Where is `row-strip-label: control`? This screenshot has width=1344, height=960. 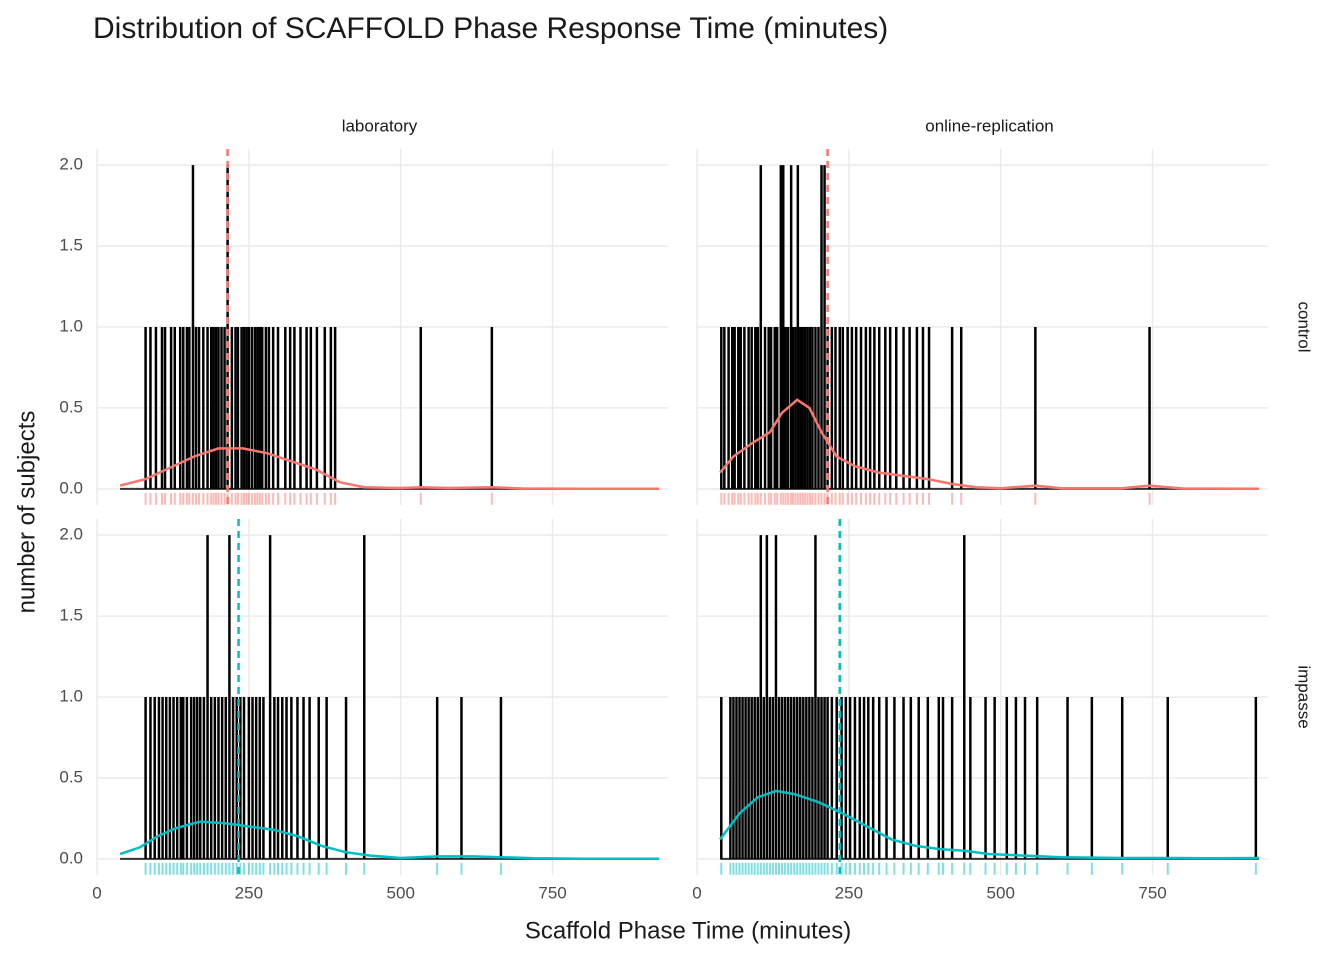
row-strip-label: control is located at coordinates (1304, 326).